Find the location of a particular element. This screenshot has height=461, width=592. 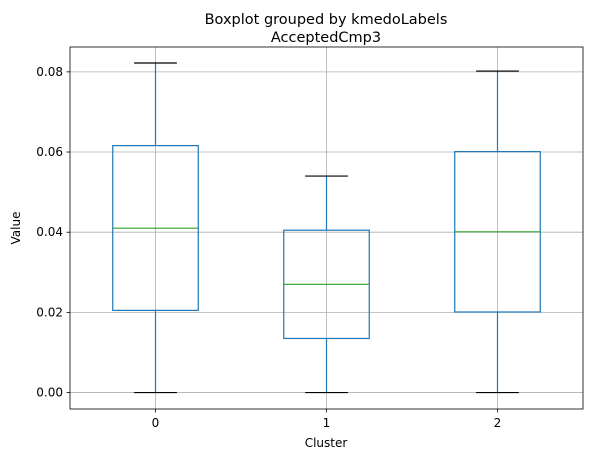

y-tick-label: 0.00 is located at coordinates (49, 393).